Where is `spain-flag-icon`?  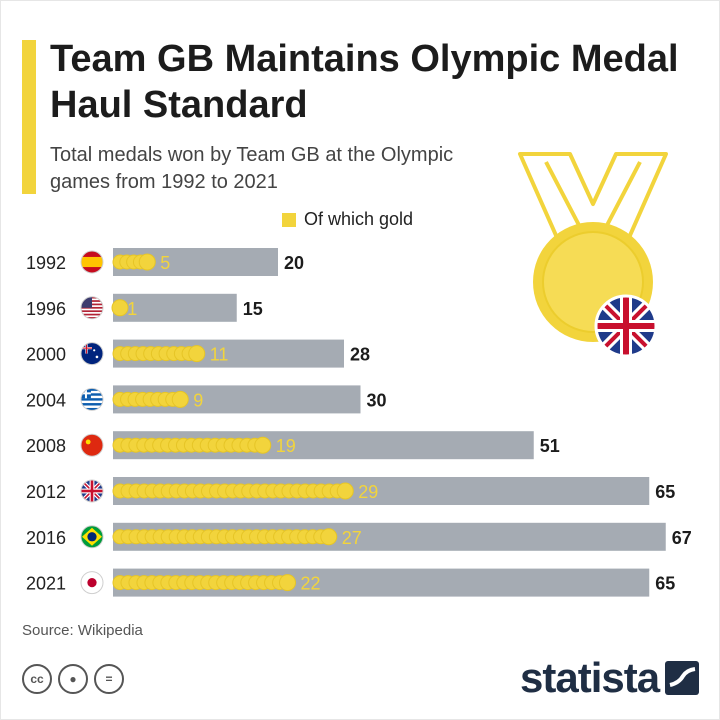 spain-flag-icon is located at coordinates (92, 262).